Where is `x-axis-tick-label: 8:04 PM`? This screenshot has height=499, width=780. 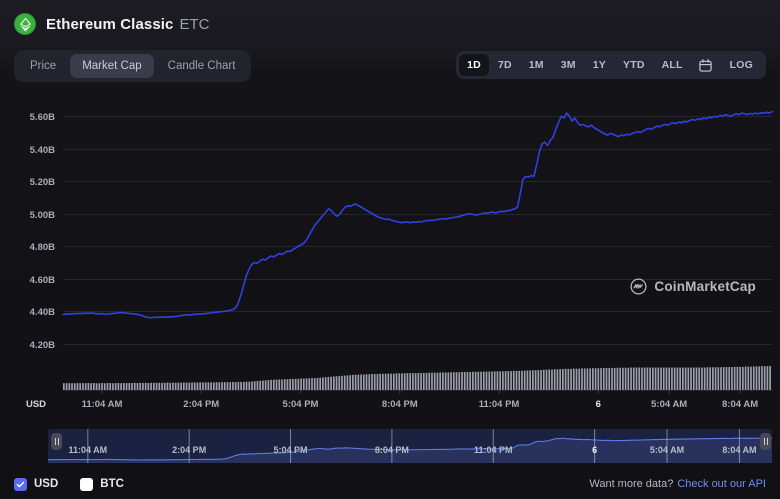 x-axis-tick-label: 8:04 PM is located at coordinates (400, 404).